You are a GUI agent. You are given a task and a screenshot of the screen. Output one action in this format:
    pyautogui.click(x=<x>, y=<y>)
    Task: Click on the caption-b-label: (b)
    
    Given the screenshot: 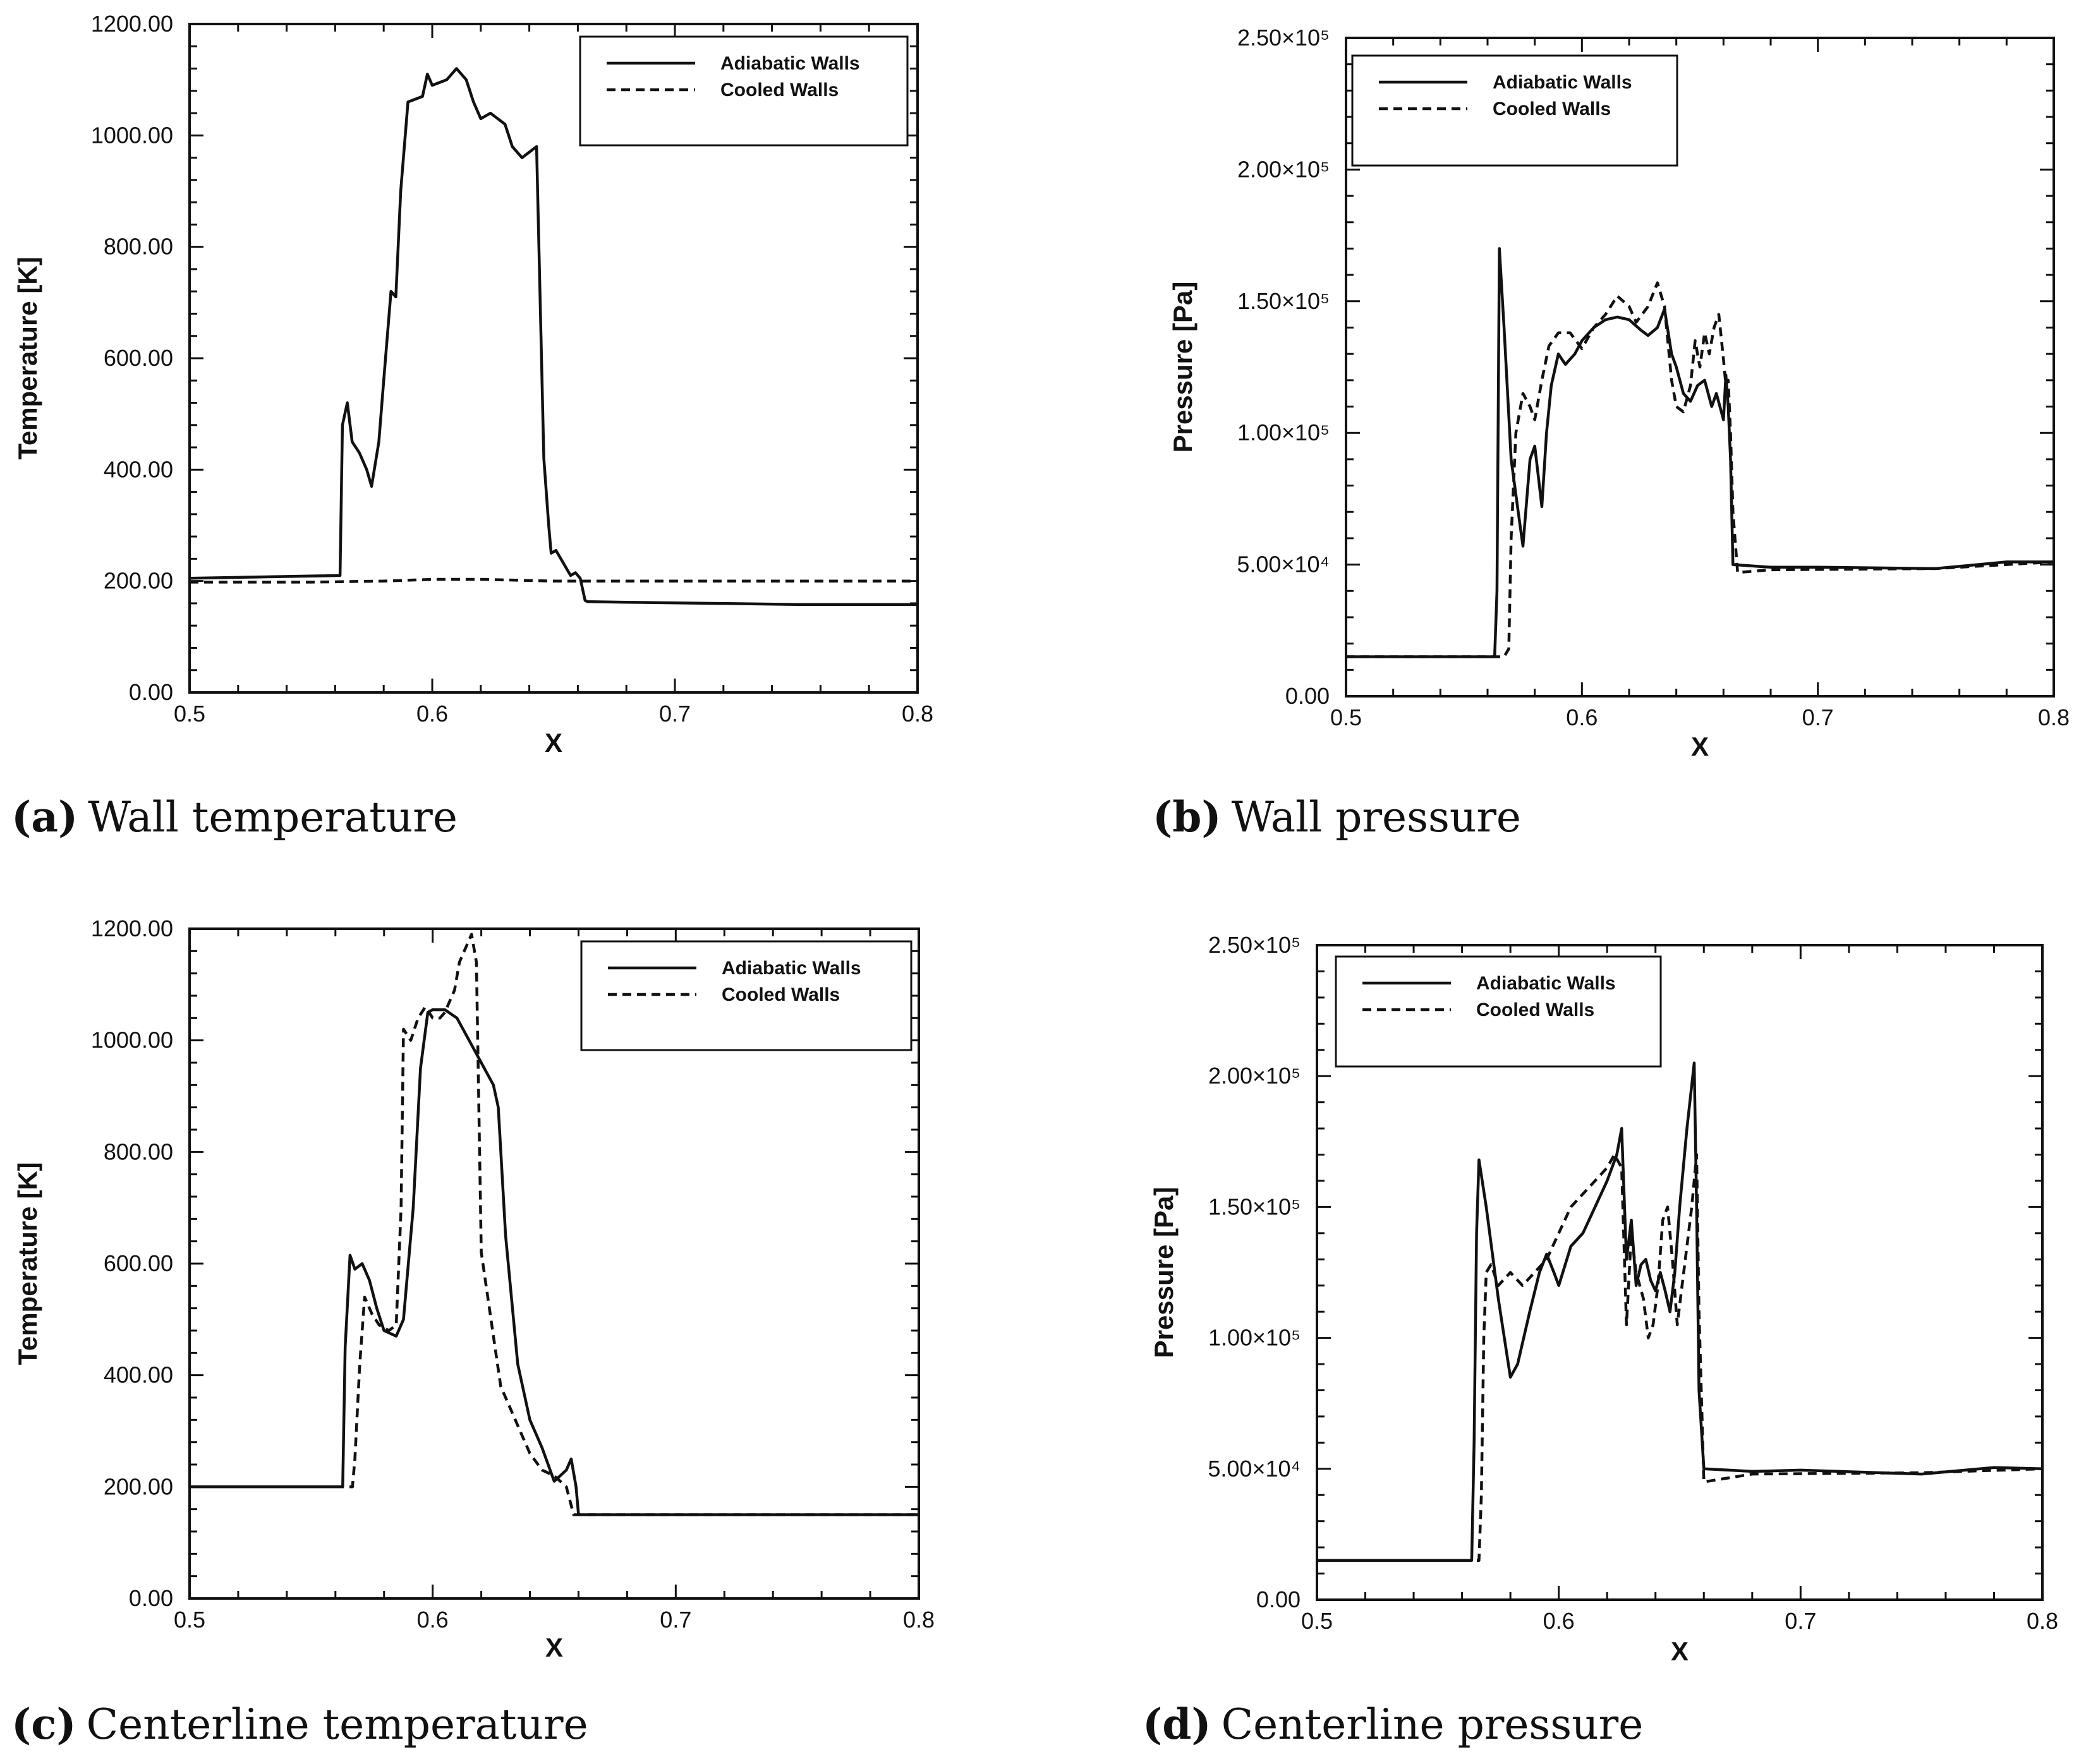 What is the action you would take?
    pyautogui.click(x=1187, y=817)
    